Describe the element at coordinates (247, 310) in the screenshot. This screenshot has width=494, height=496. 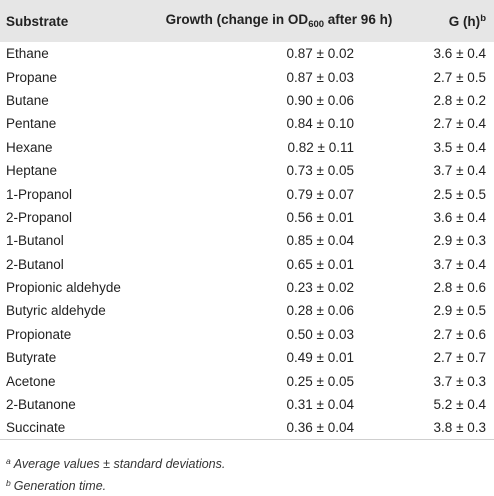
I see `table-row: Butyric aldehyde 0.28 ± 0.06 2.9 ± 0.5` at that location.